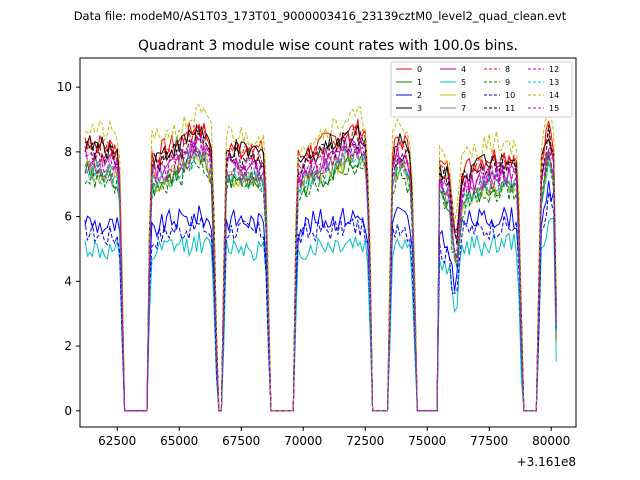  I want to click on legend-label-7: 7, so click(463, 108).